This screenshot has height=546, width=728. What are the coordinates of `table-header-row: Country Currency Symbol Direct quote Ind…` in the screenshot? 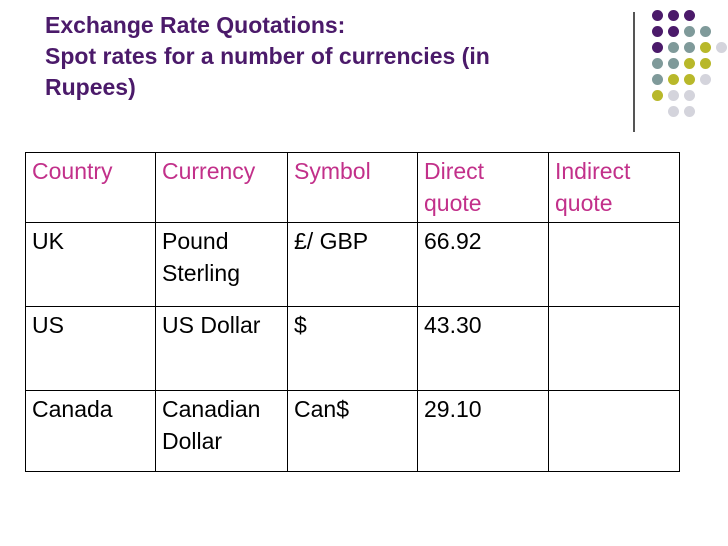 It's located at (352, 187).